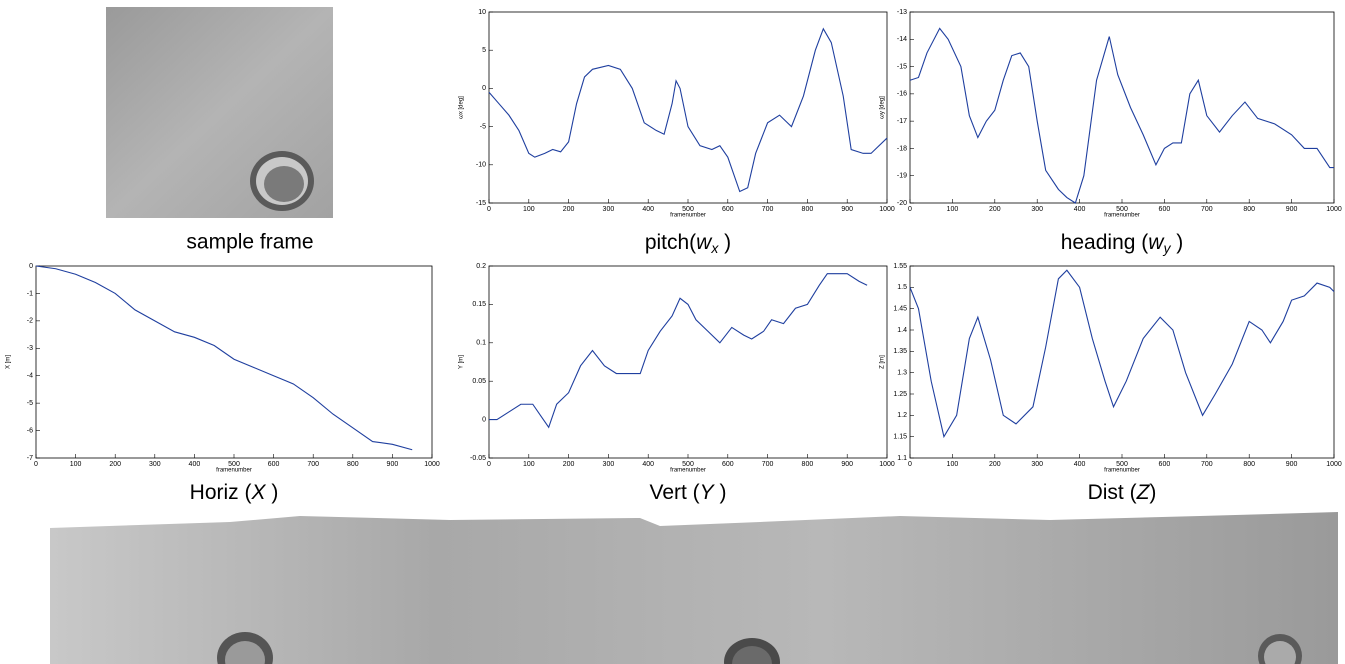  Describe the element at coordinates (708, 492) in the screenshot. I see `caption-part: Y` at that location.